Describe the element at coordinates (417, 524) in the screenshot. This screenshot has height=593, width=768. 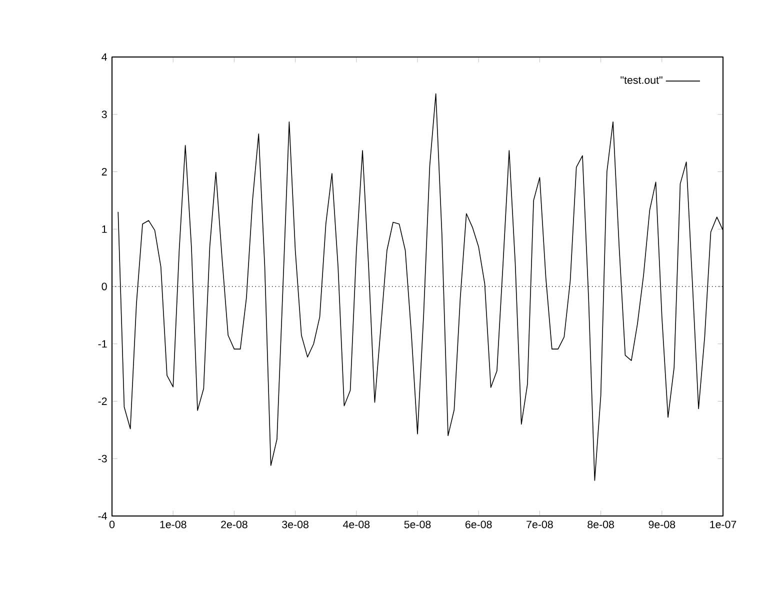
I see `x-tick-label: 5e-08` at that location.